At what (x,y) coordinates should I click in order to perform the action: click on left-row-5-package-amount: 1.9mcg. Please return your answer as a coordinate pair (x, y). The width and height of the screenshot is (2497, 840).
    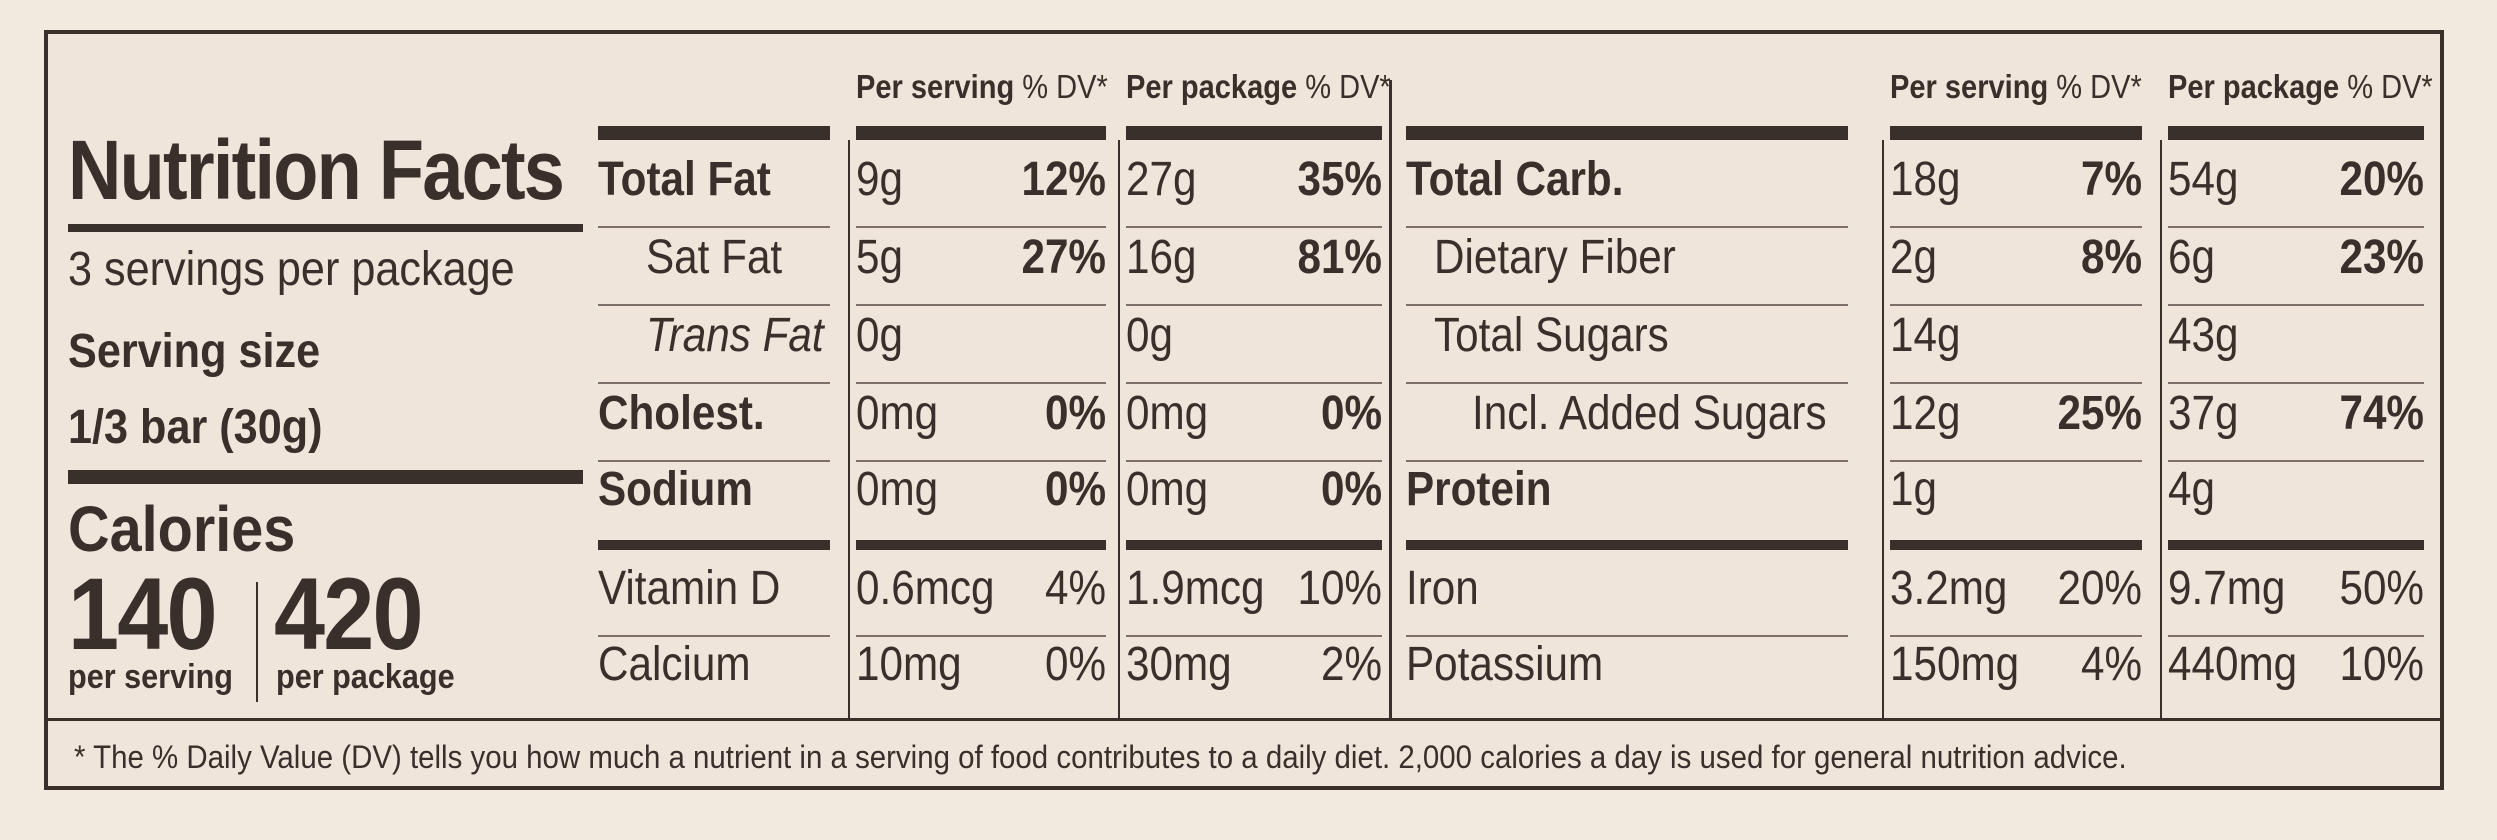
    Looking at the image, I should click on (1195, 588).